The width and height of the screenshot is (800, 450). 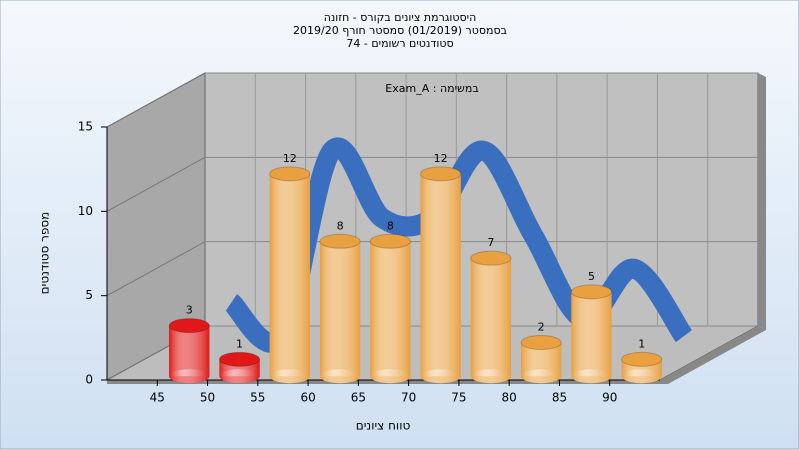 What do you see at coordinates (400, 17) in the screenshot?
I see `chart-title: היסטוגרמת ציונים בקורס - חזונה` at bounding box center [400, 17].